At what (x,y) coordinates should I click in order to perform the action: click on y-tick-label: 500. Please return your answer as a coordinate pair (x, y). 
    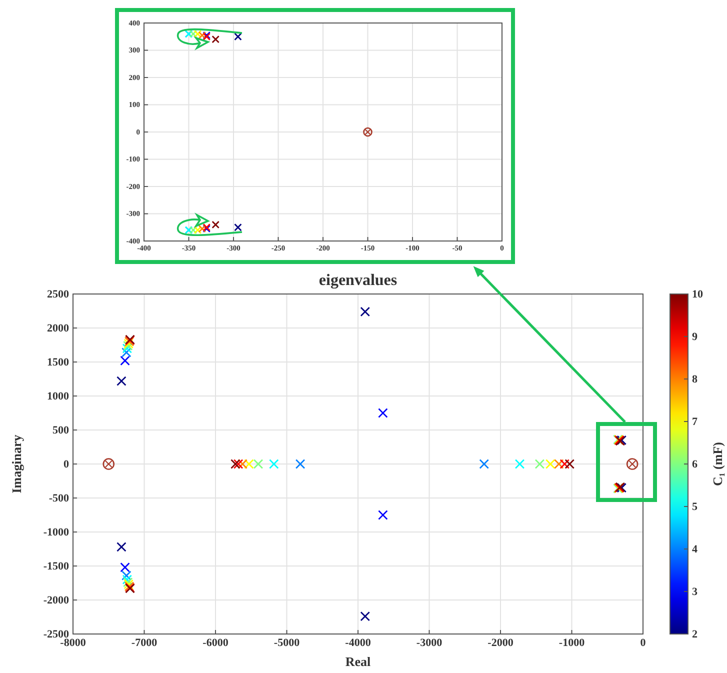
    Looking at the image, I should click on (61, 430).